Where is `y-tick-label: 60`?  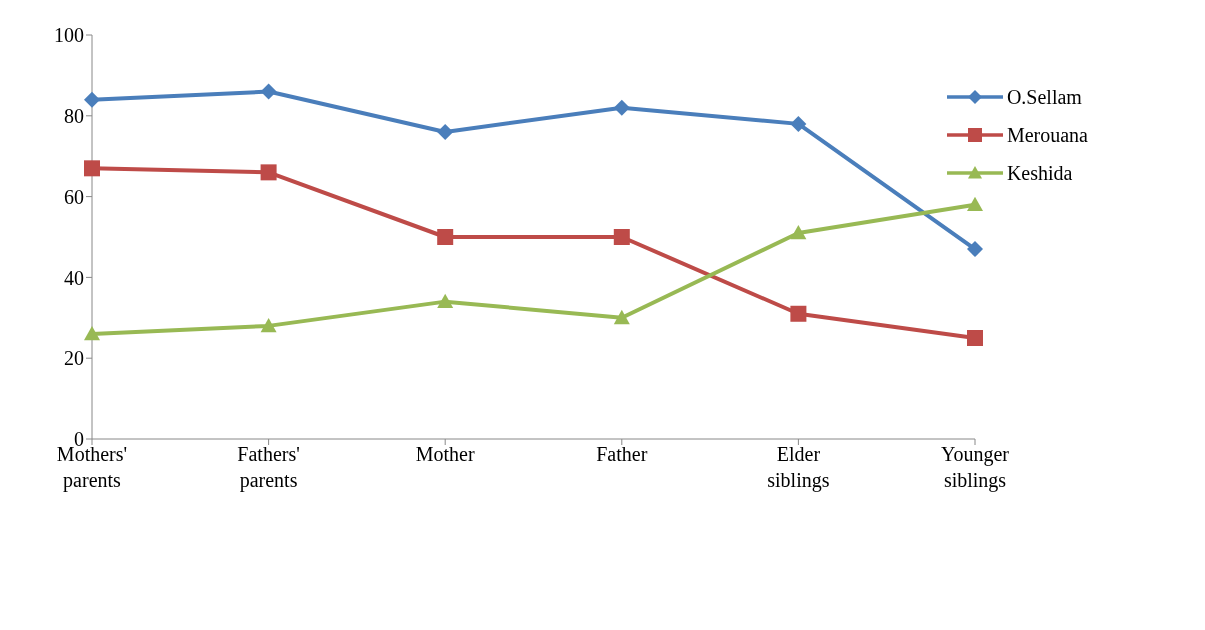 y-tick-label: 60 is located at coordinates (74, 196).